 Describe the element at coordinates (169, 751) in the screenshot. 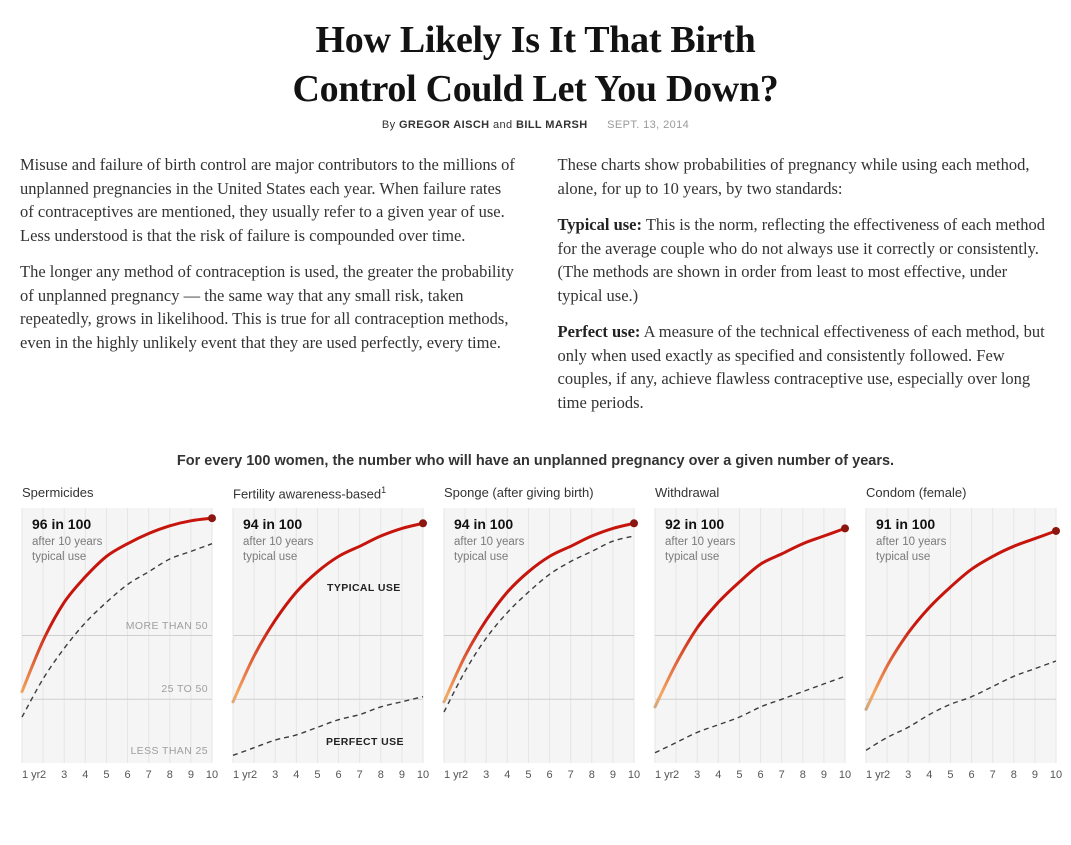

I see `zone-label: LESS THAN 25` at that location.